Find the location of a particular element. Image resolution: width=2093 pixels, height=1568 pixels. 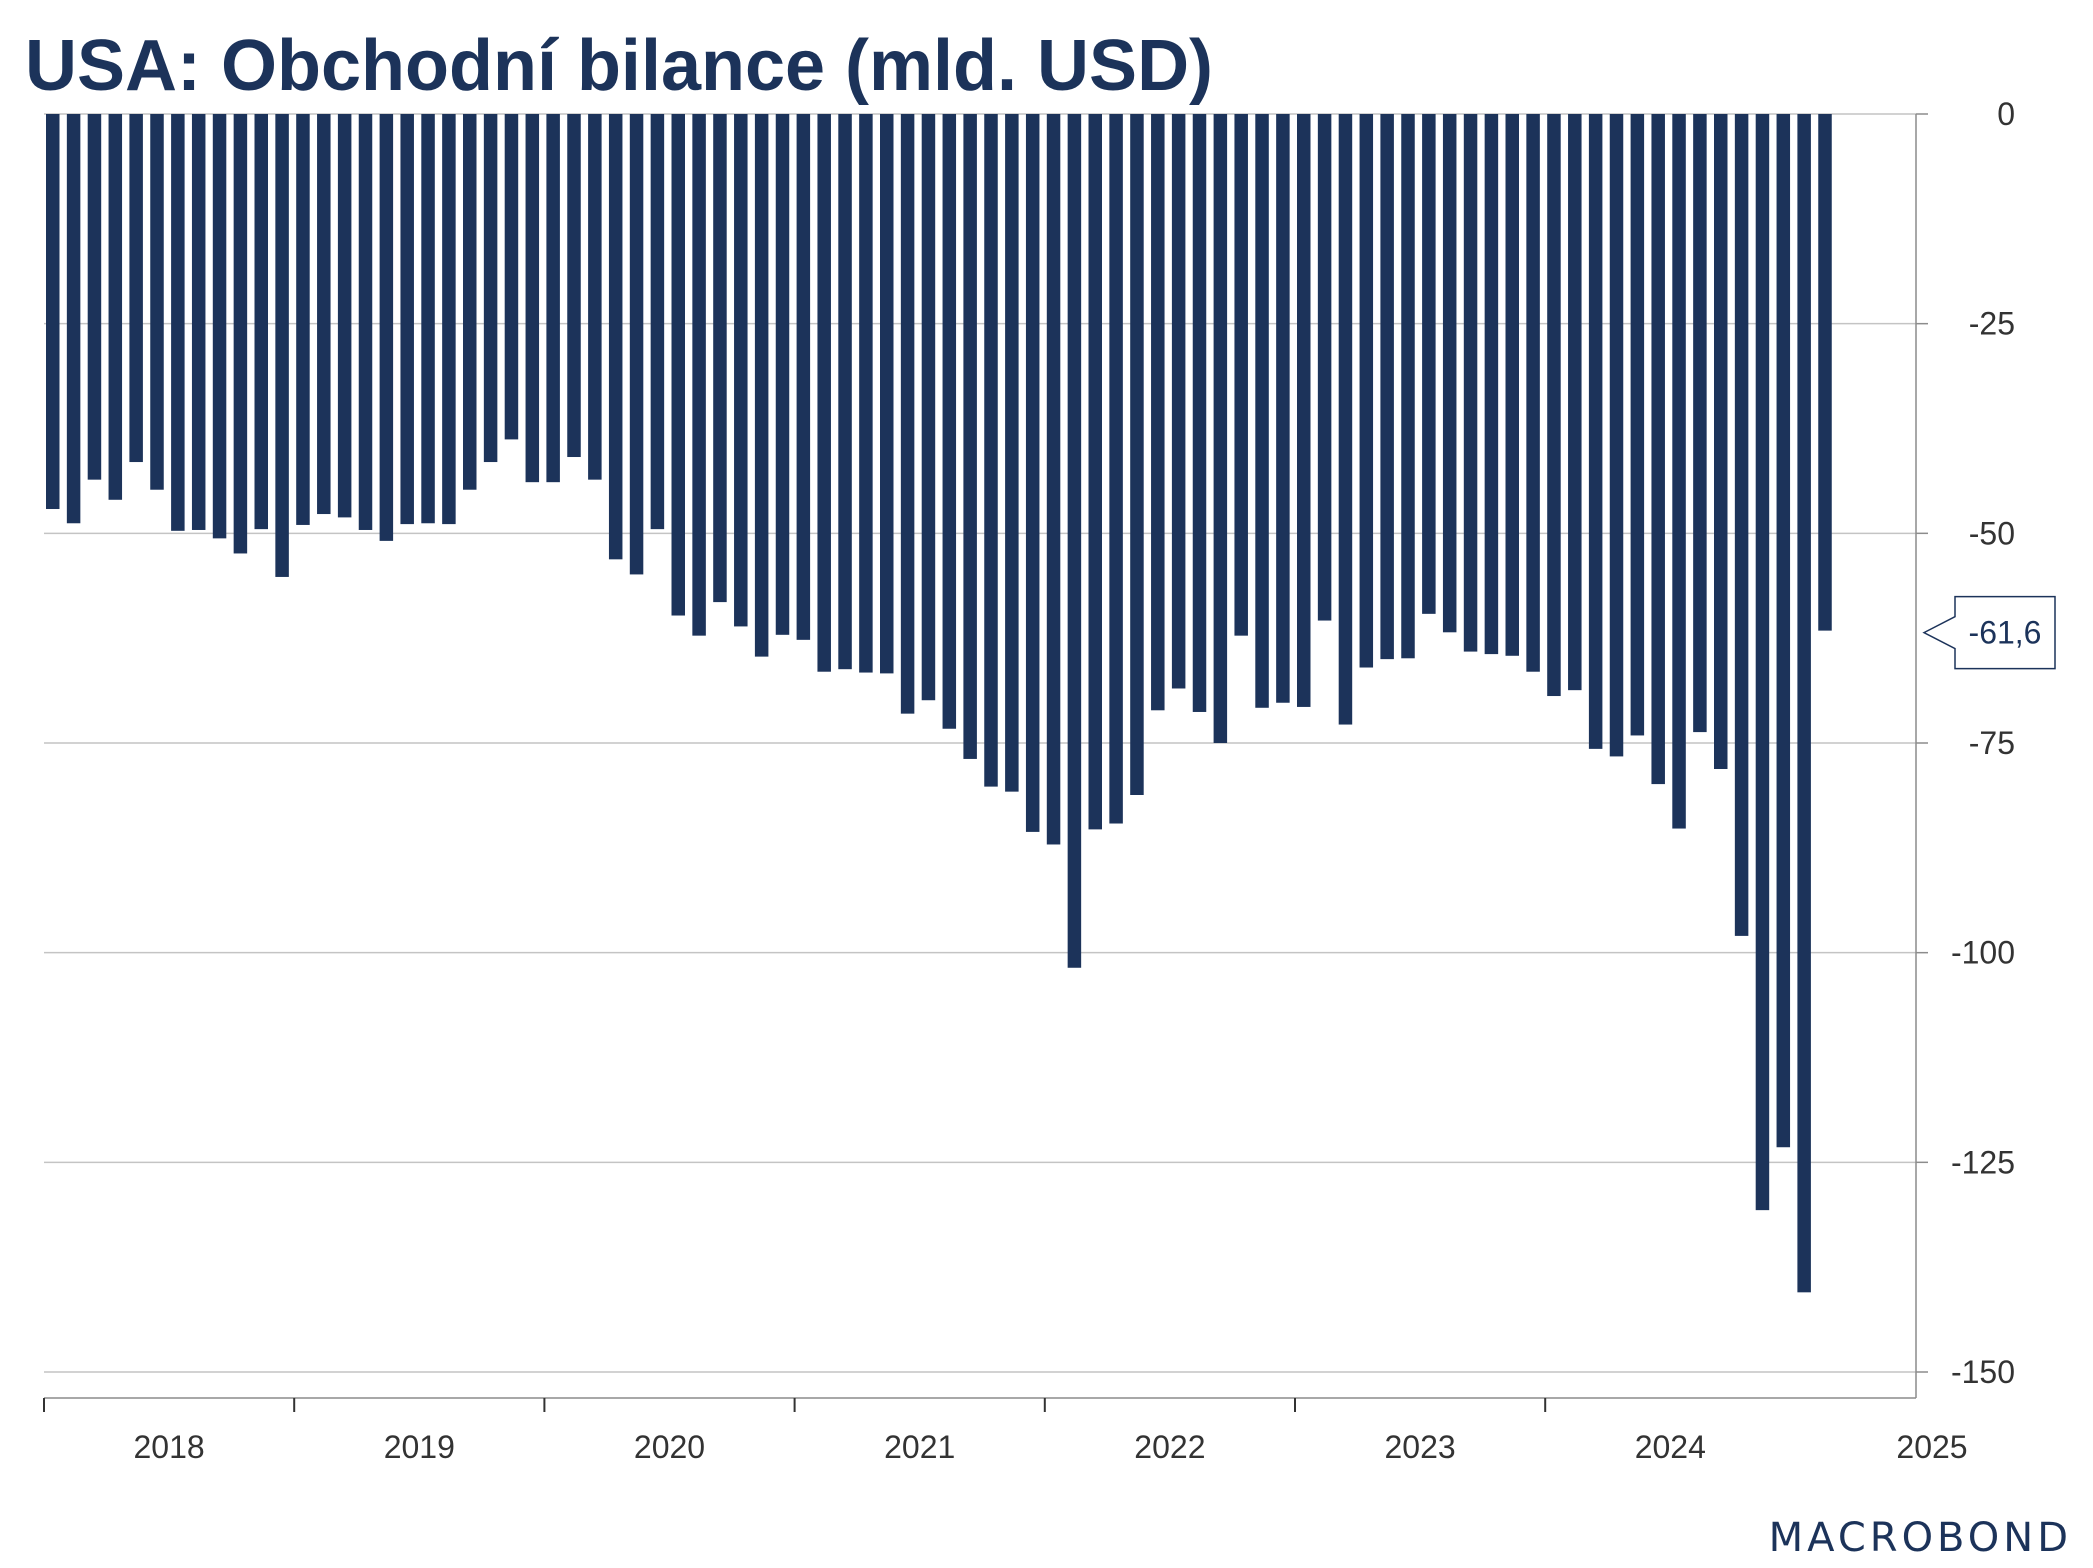

x-tick-label: 2022 is located at coordinates (1169, 1447).